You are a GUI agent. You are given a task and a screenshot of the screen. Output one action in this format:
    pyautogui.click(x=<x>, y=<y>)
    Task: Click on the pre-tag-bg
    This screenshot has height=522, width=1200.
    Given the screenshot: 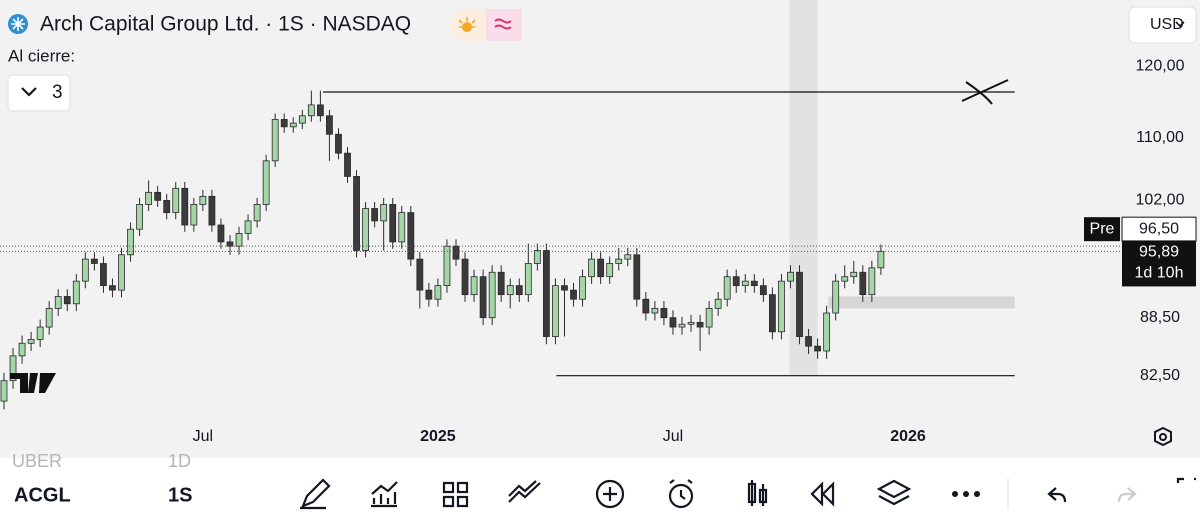 What is the action you would take?
    pyautogui.click(x=1102, y=229)
    